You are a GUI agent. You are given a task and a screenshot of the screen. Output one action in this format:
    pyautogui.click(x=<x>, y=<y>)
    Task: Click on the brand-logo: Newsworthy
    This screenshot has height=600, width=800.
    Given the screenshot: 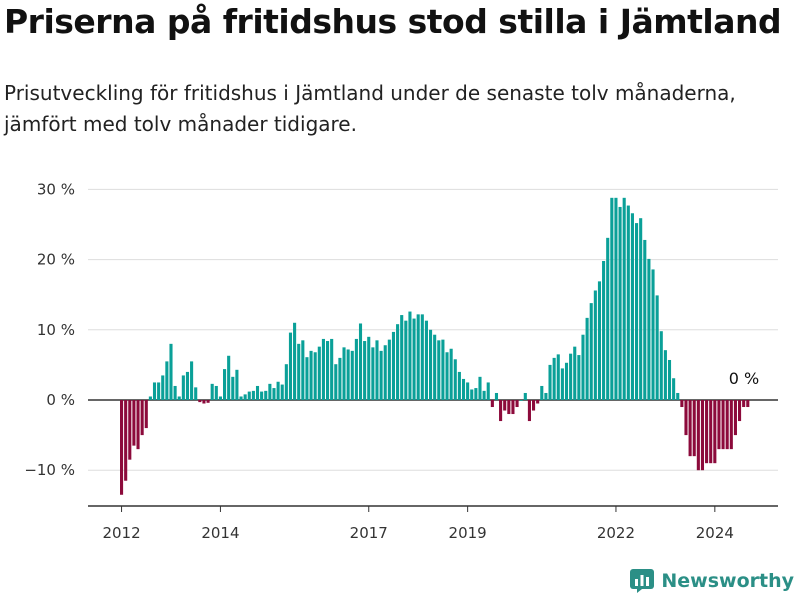 What is the action you would take?
    pyautogui.click(x=711, y=581)
    